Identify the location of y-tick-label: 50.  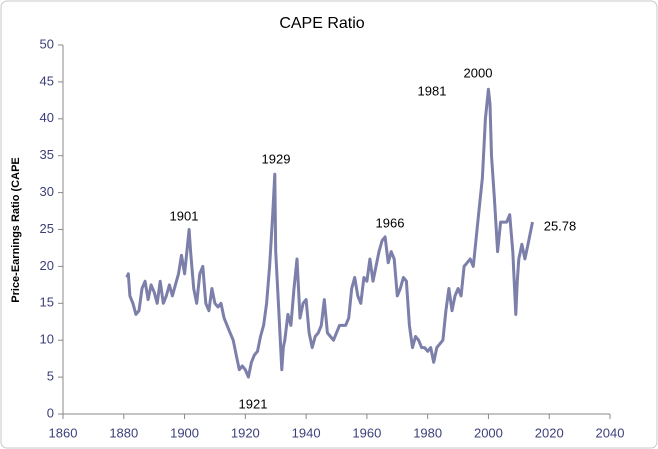
(47, 43).